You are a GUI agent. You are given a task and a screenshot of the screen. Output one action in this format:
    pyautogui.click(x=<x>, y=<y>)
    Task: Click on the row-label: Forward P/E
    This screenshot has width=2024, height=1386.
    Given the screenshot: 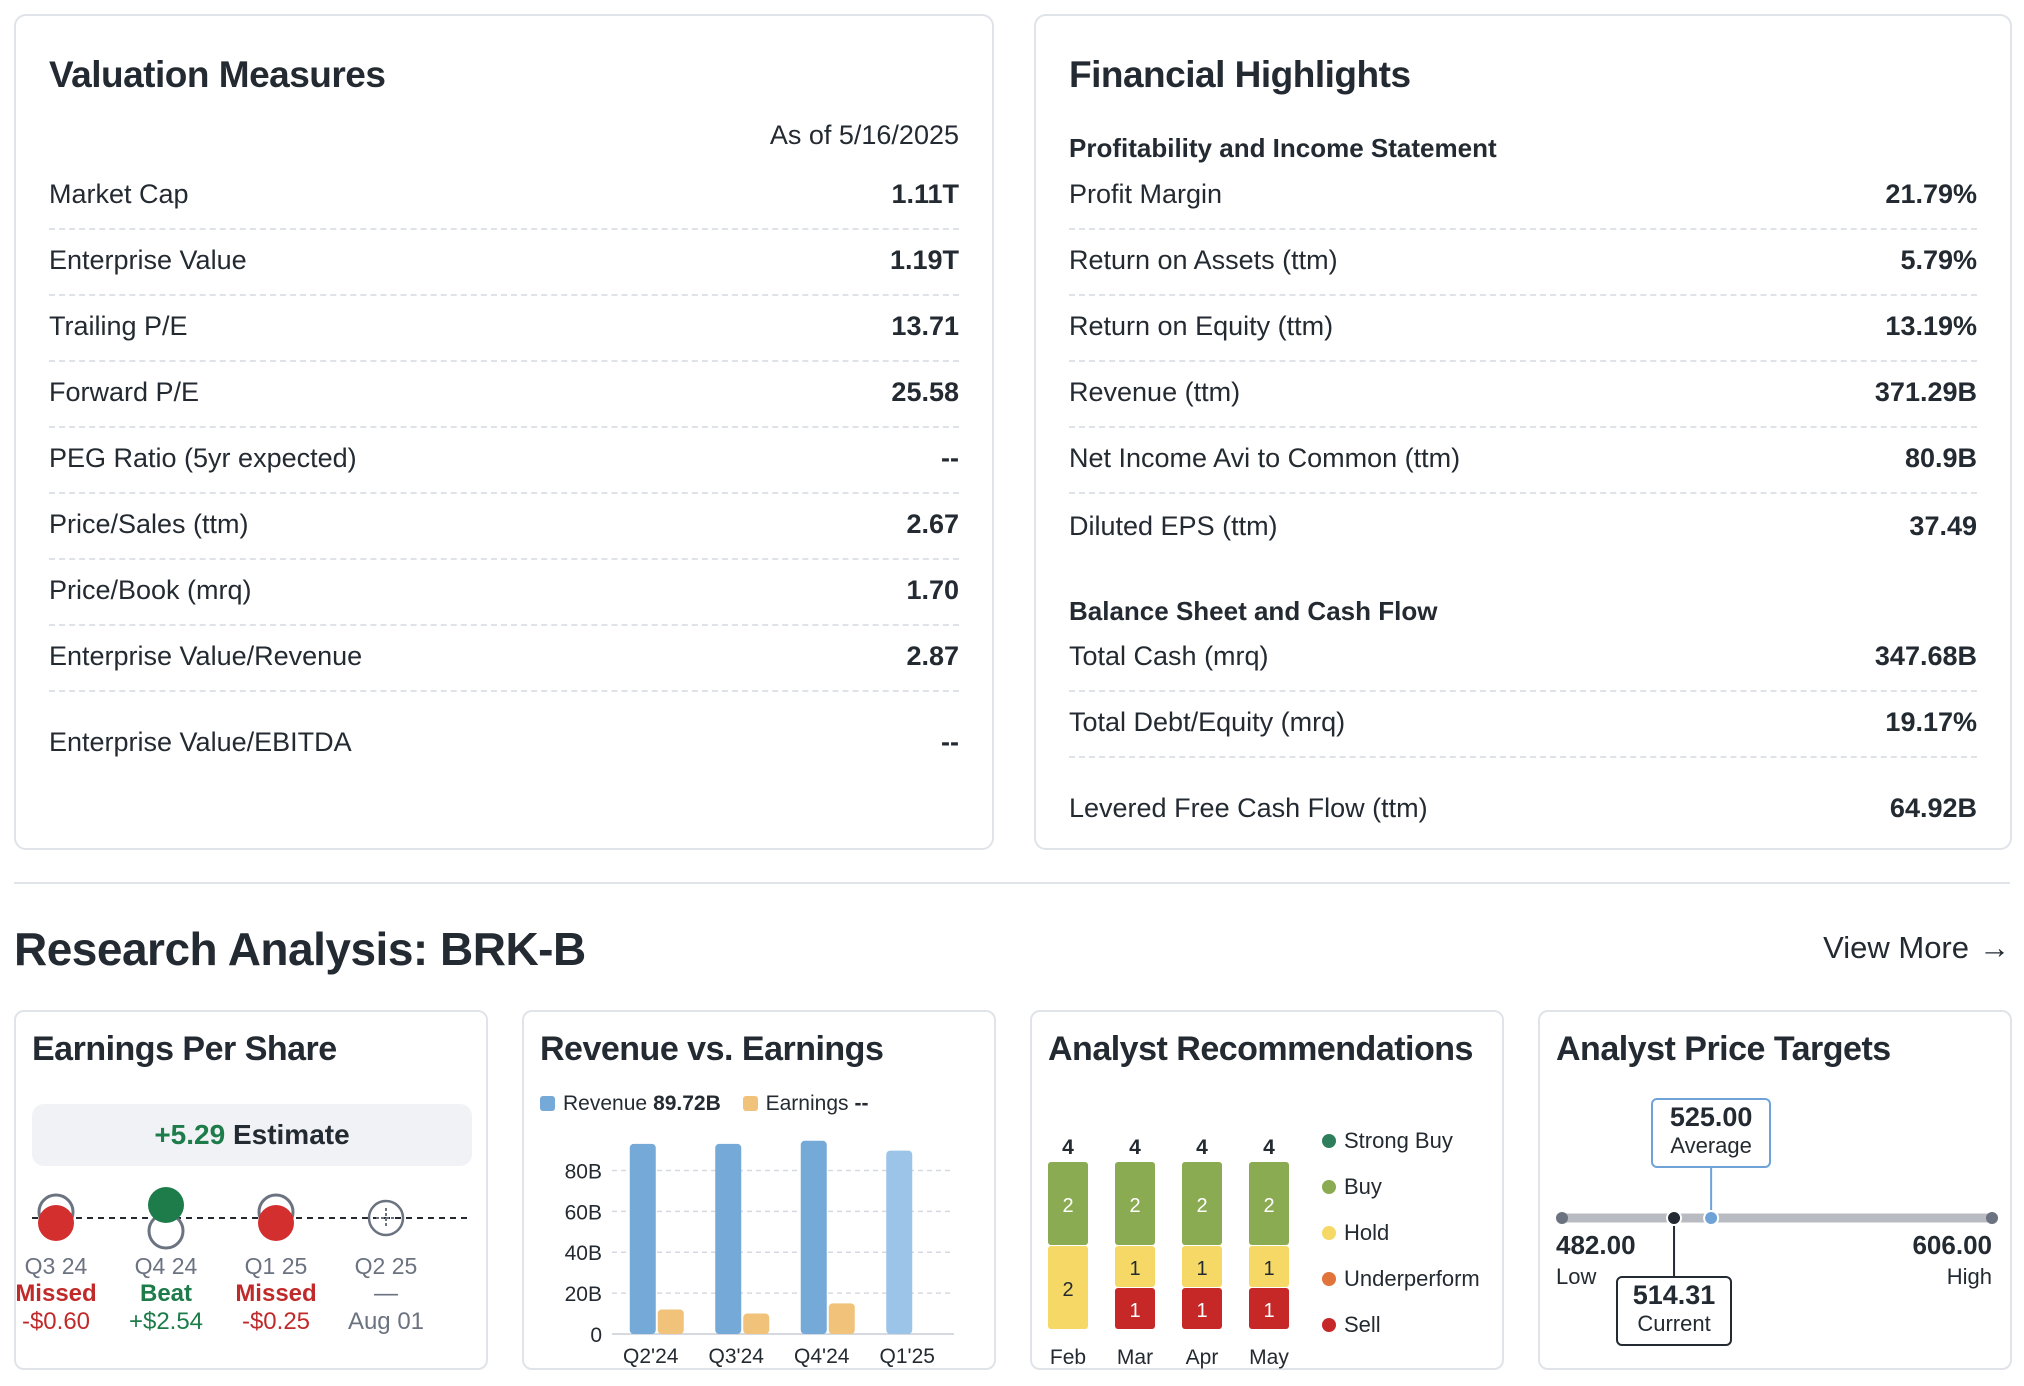 What is the action you would take?
    pyautogui.click(x=124, y=392)
    